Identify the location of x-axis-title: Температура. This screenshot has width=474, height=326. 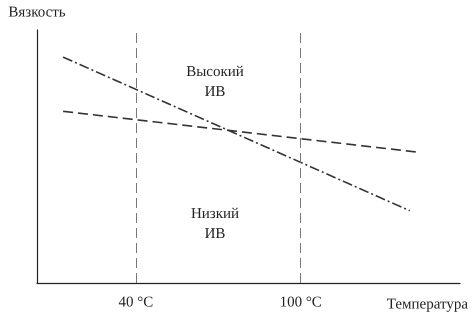
(427, 304).